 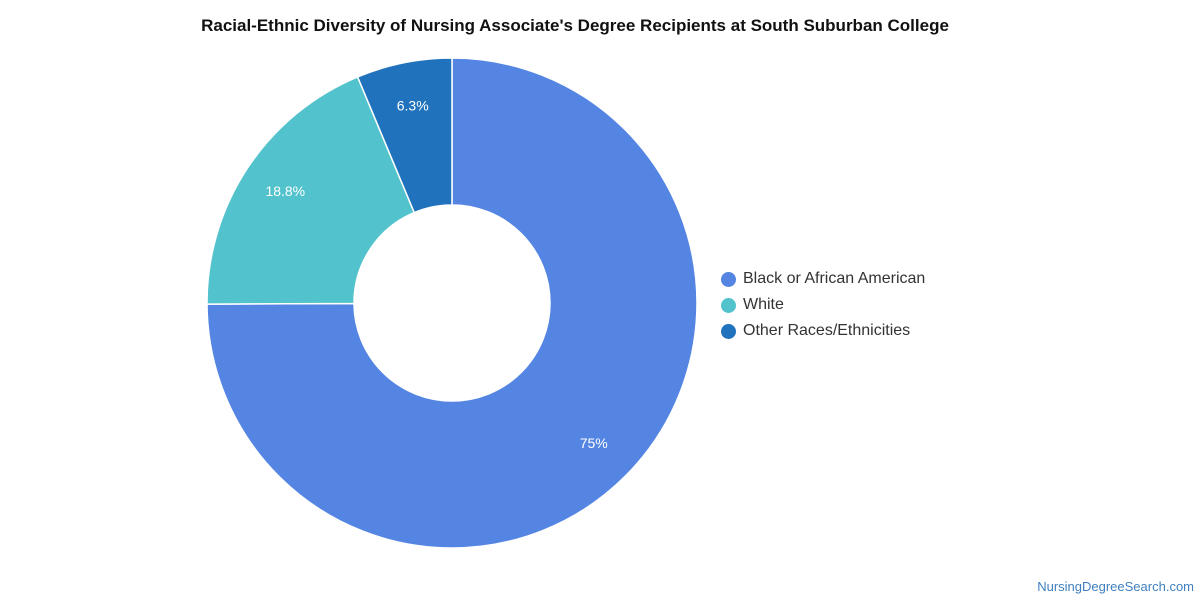 I want to click on slice-data-label: 6.3%, so click(x=413, y=106).